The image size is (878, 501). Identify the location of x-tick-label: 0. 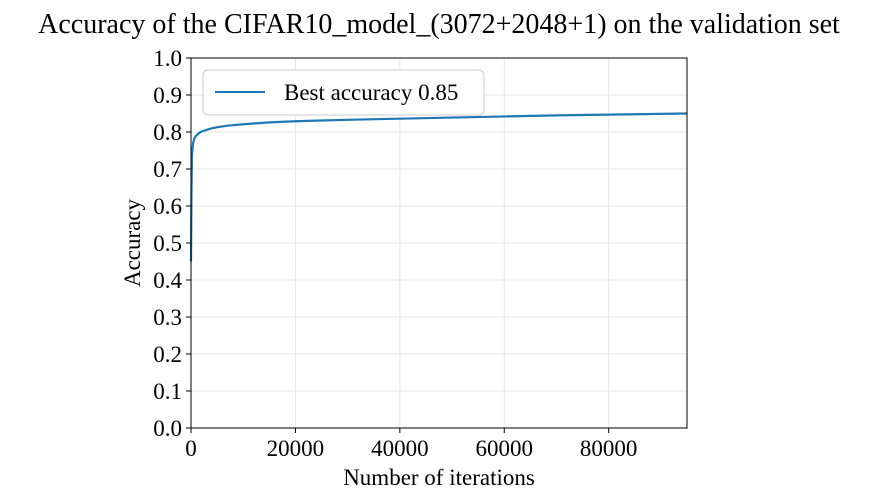
(191, 448).